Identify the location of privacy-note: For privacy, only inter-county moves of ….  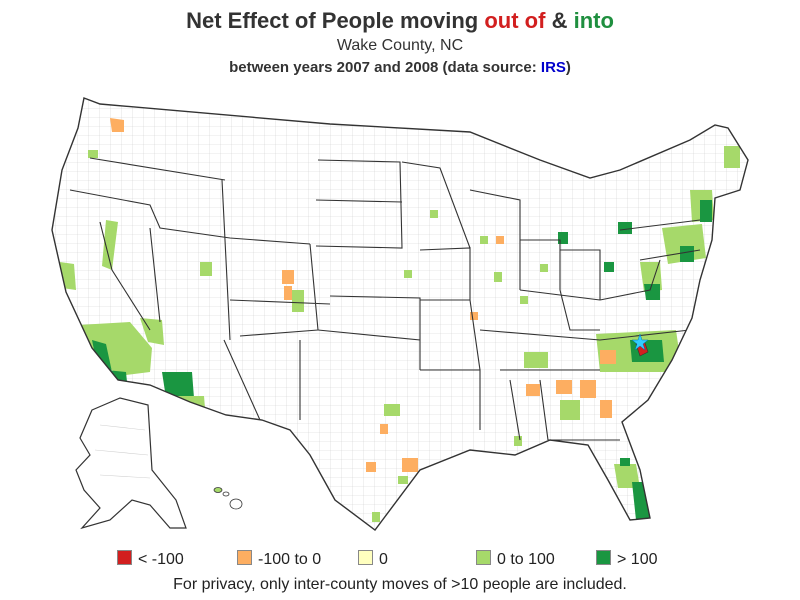
(400, 584).